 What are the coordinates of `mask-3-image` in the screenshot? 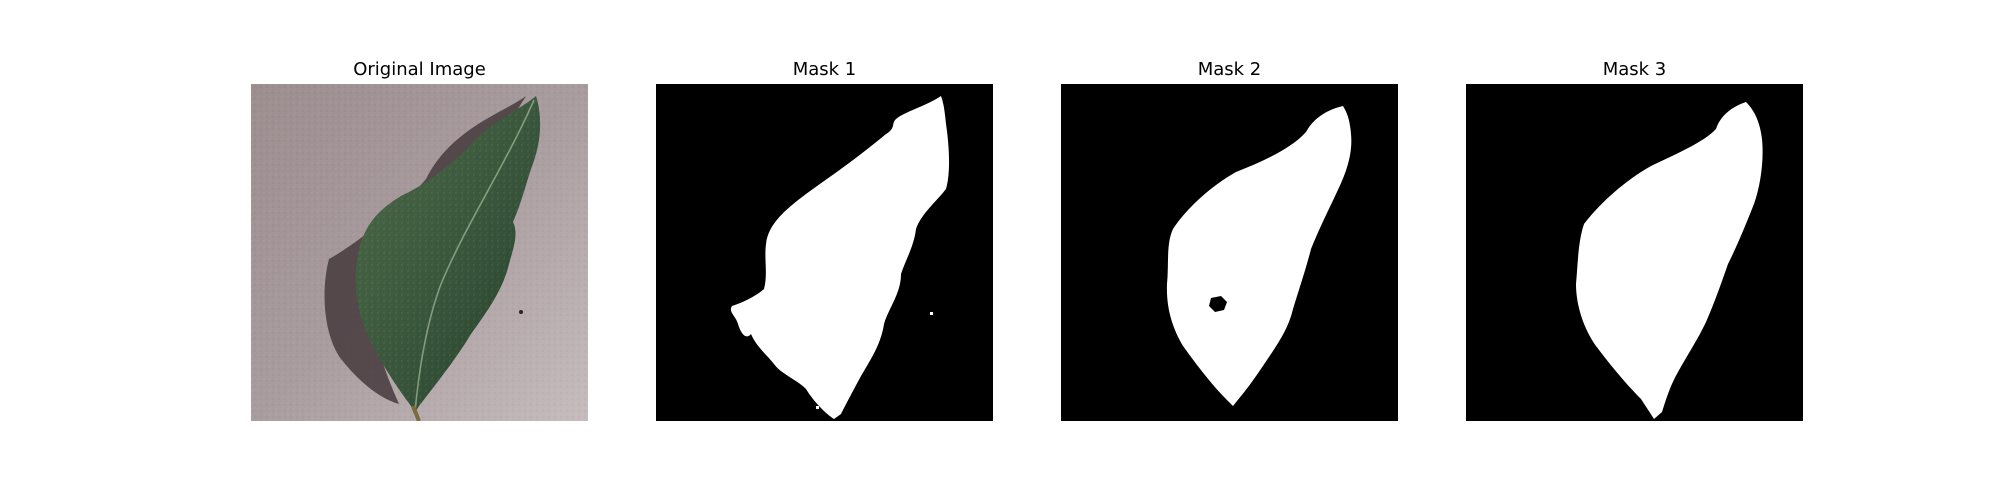 It's located at (1634, 252).